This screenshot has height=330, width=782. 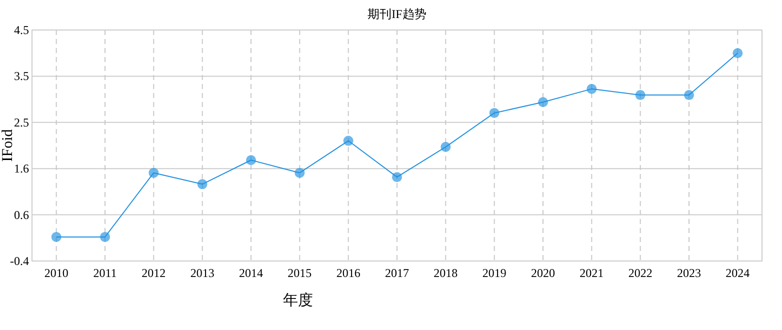 I want to click on x-tick-label: 2015, so click(x=300, y=273).